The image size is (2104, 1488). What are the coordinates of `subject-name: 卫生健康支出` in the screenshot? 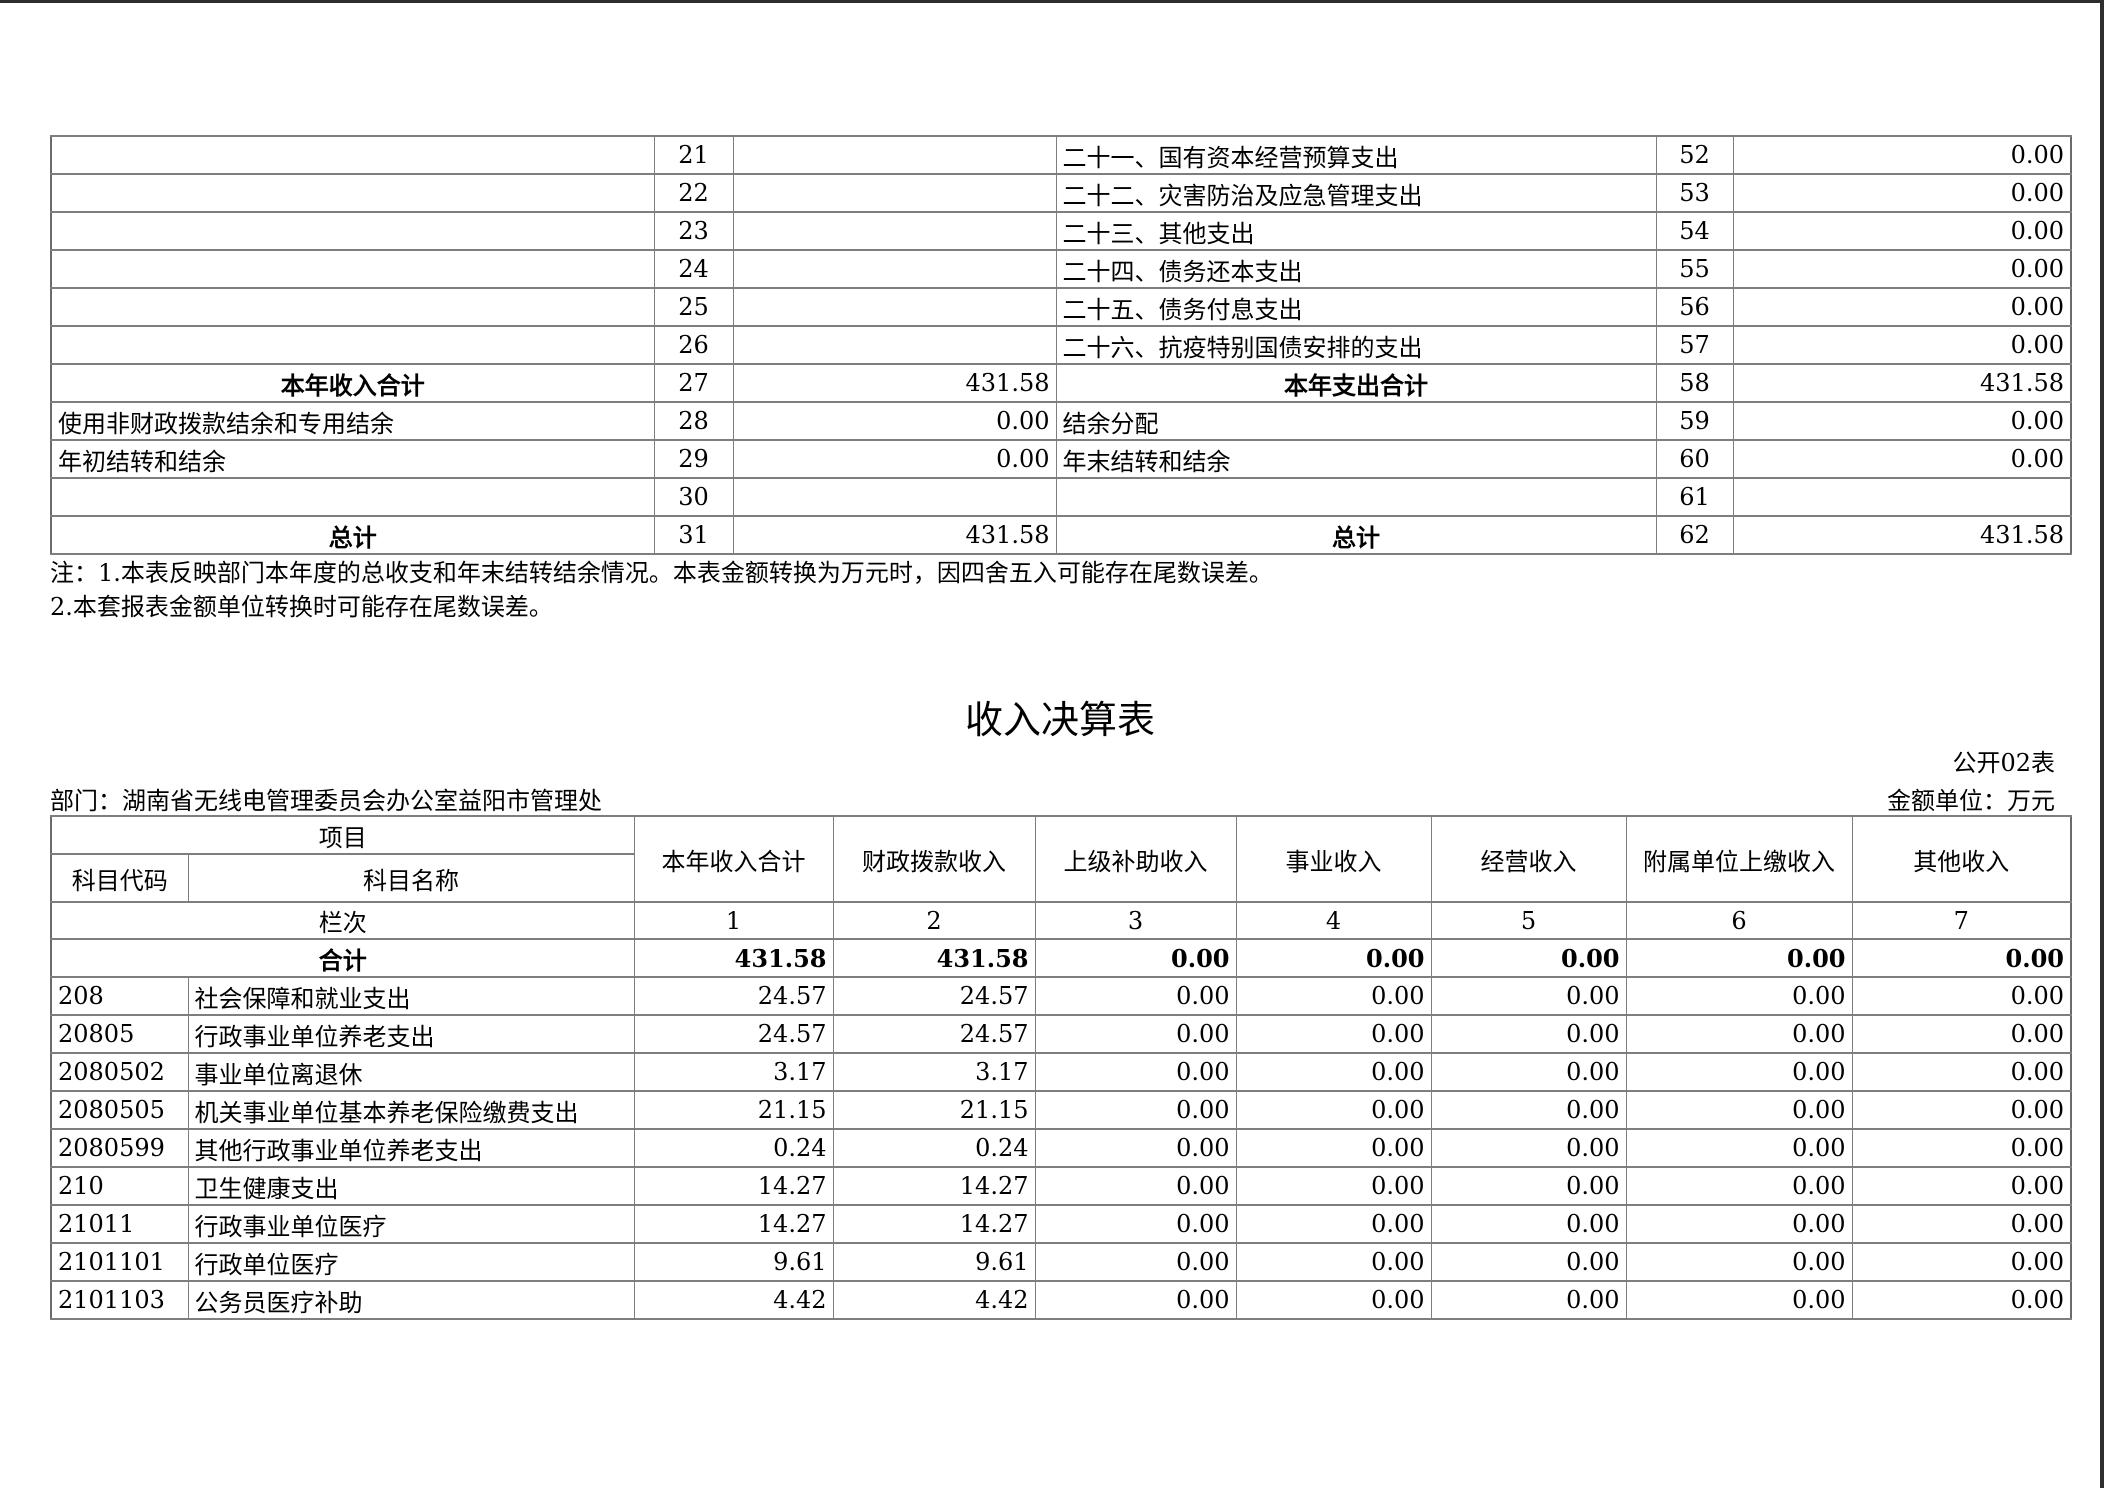 It's located at (411, 1186).